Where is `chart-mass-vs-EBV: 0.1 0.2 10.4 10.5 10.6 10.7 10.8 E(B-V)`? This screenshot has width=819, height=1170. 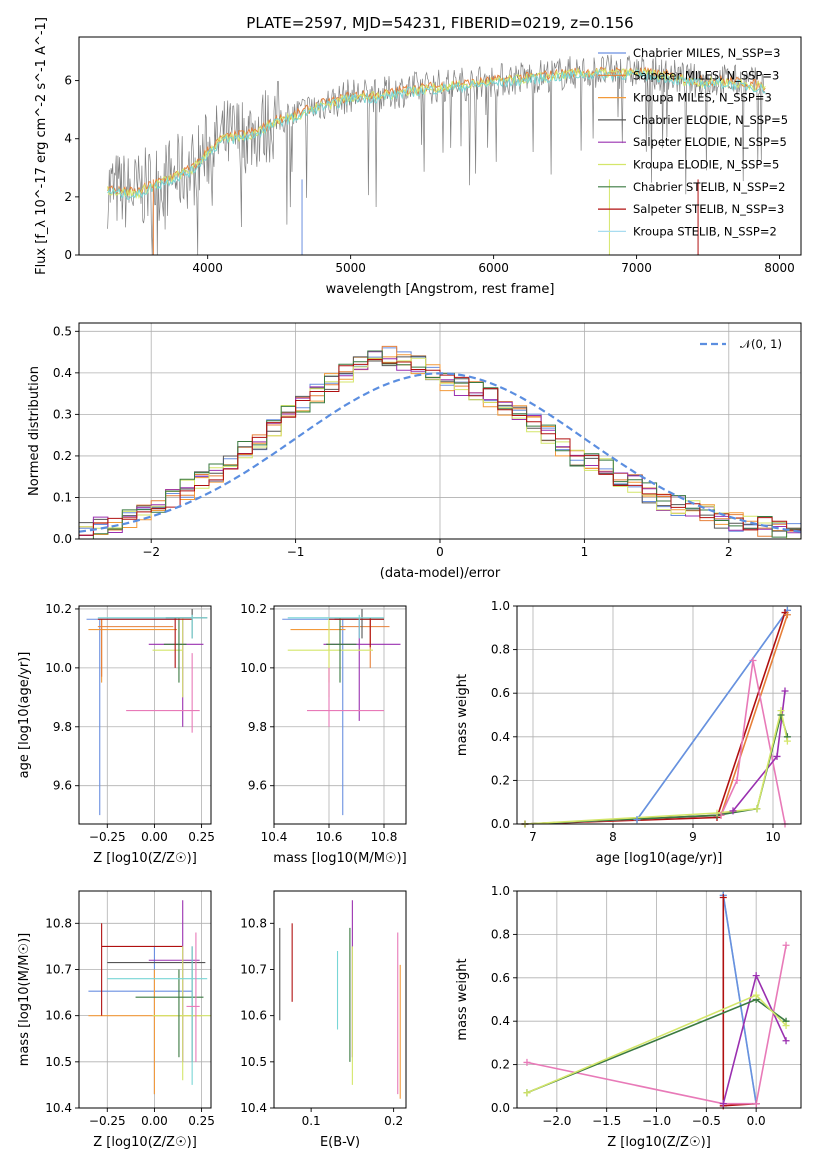 chart-mass-vs-EBV: 0.1 0.2 10.4 10.5 10.6 10.7 10.8 E(B-V) is located at coordinates (323, 1020).